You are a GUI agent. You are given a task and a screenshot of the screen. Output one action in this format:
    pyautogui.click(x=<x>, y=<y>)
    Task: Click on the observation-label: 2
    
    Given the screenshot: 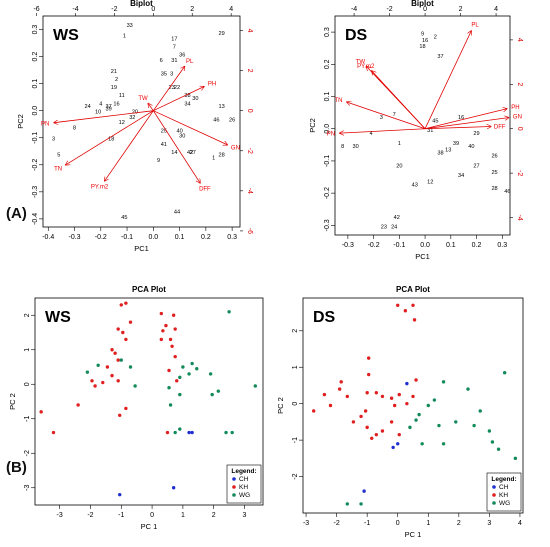 What is the action you would take?
    pyautogui.click(x=435, y=38)
    